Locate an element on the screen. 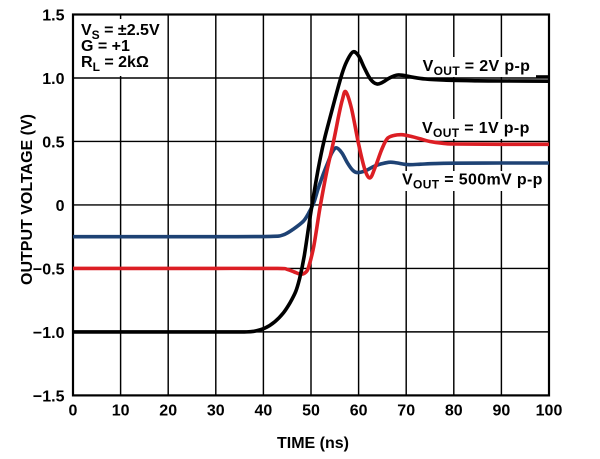 This screenshot has width=600, height=459. svg-text: 80 is located at coordinates (454, 411).